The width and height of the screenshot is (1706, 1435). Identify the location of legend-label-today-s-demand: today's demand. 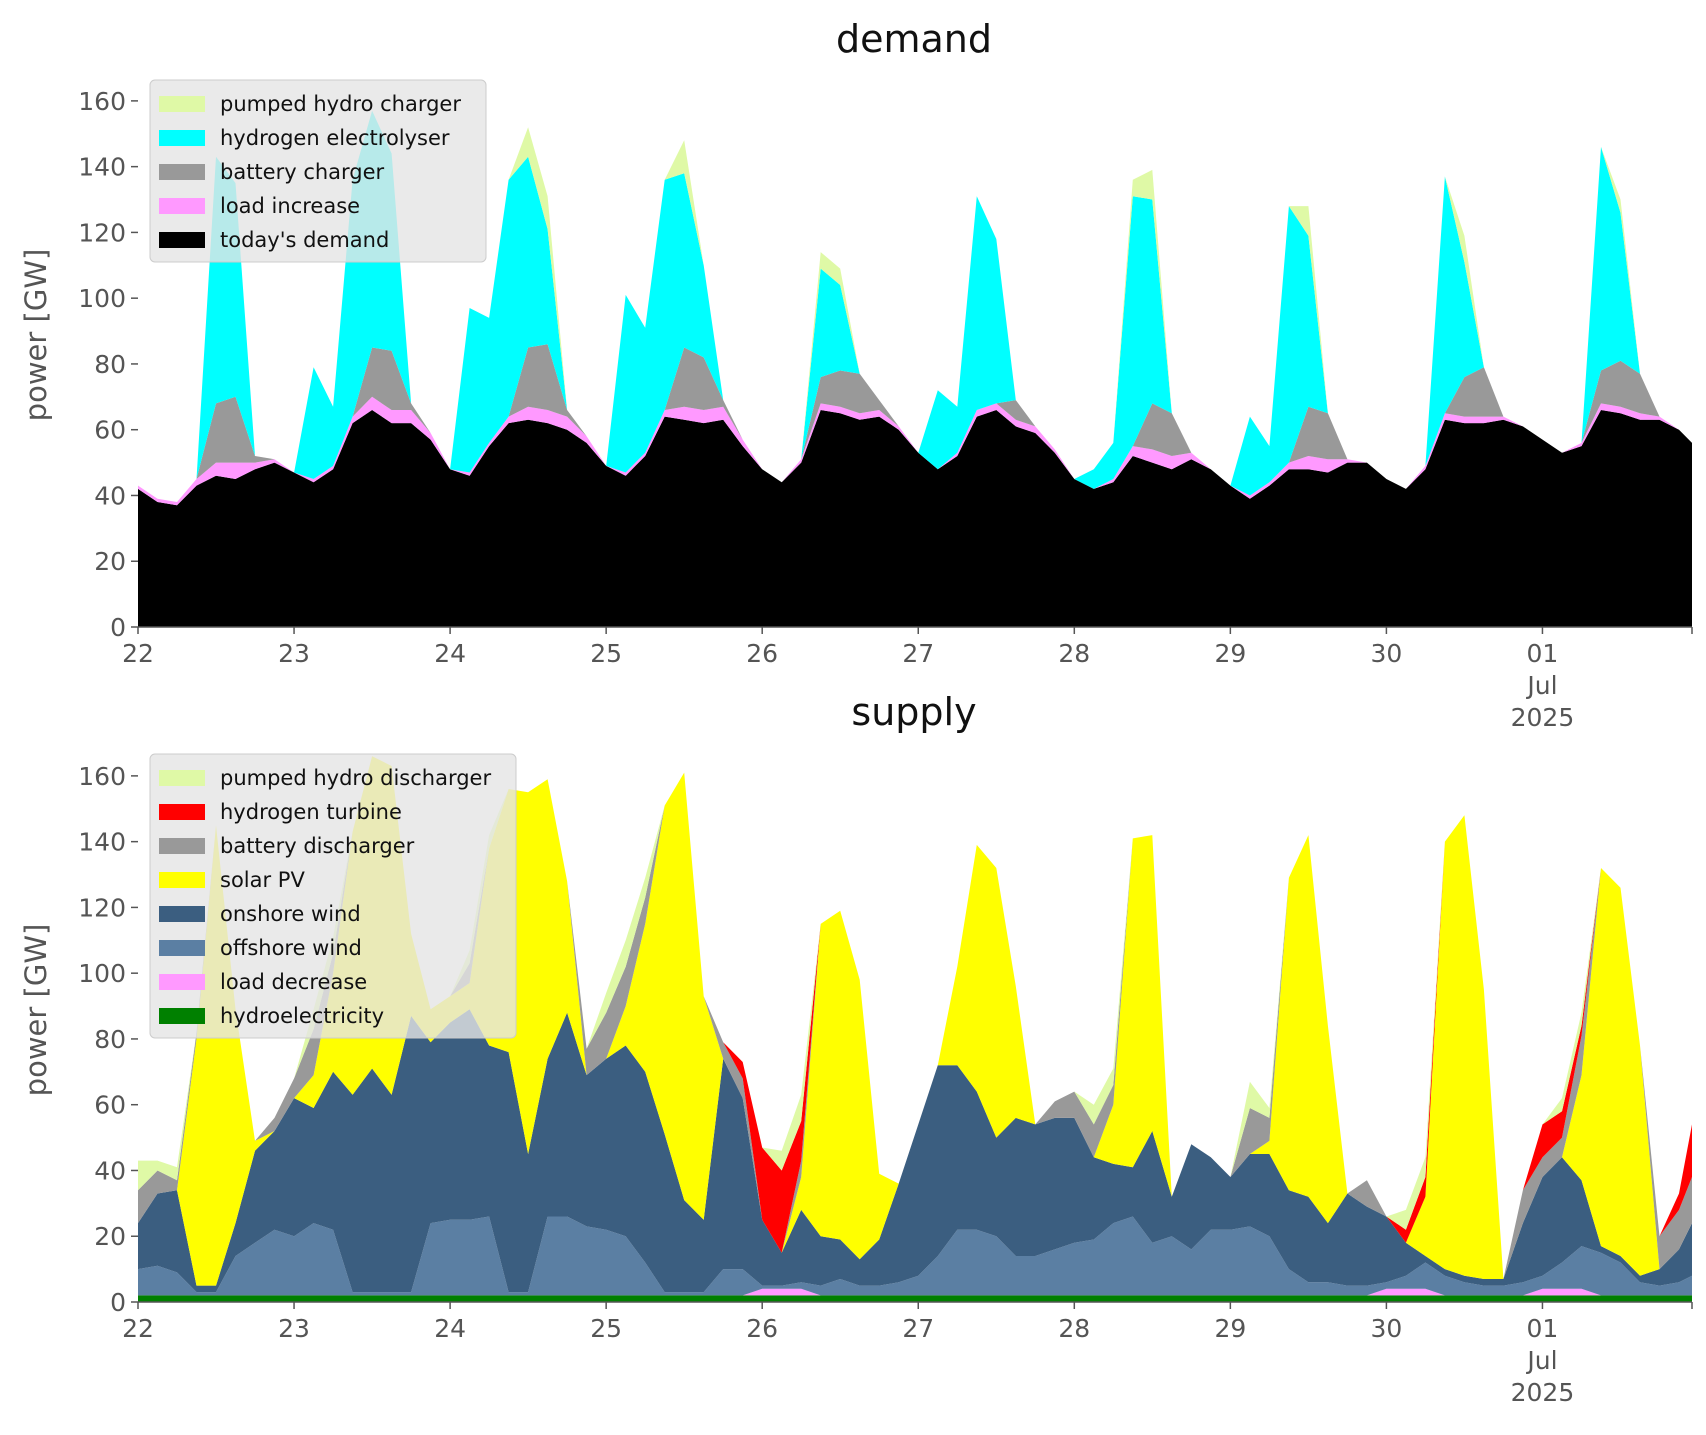
(304, 240).